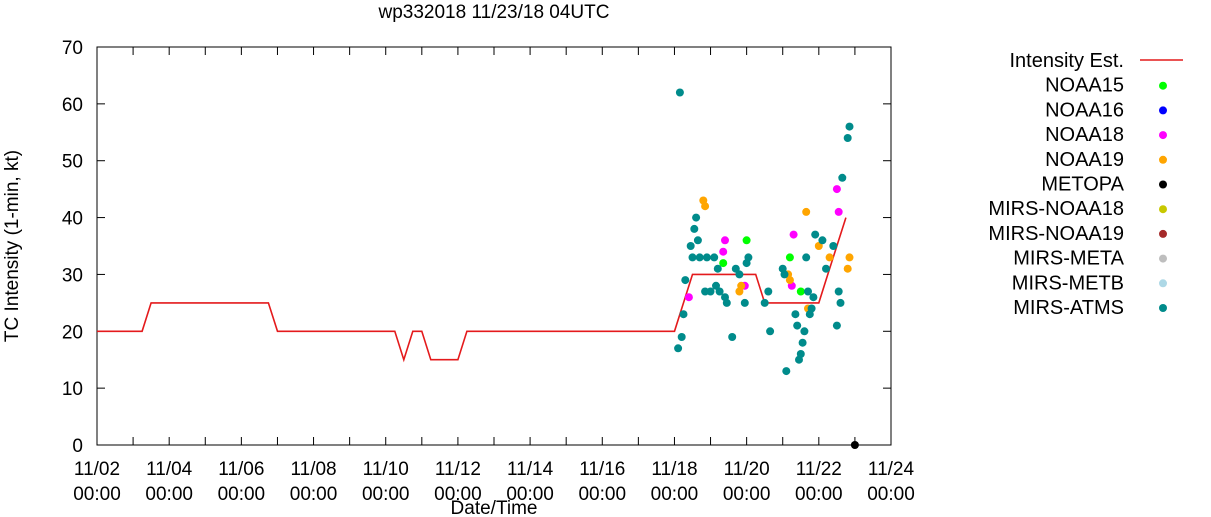  I want to click on legend-label-intensity-est-: Intensity Est., so click(1067, 61).